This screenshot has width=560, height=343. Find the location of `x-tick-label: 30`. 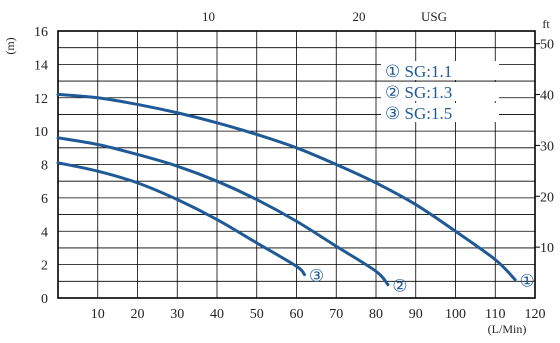

x-tick-label: 30 is located at coordinates (177, 314).